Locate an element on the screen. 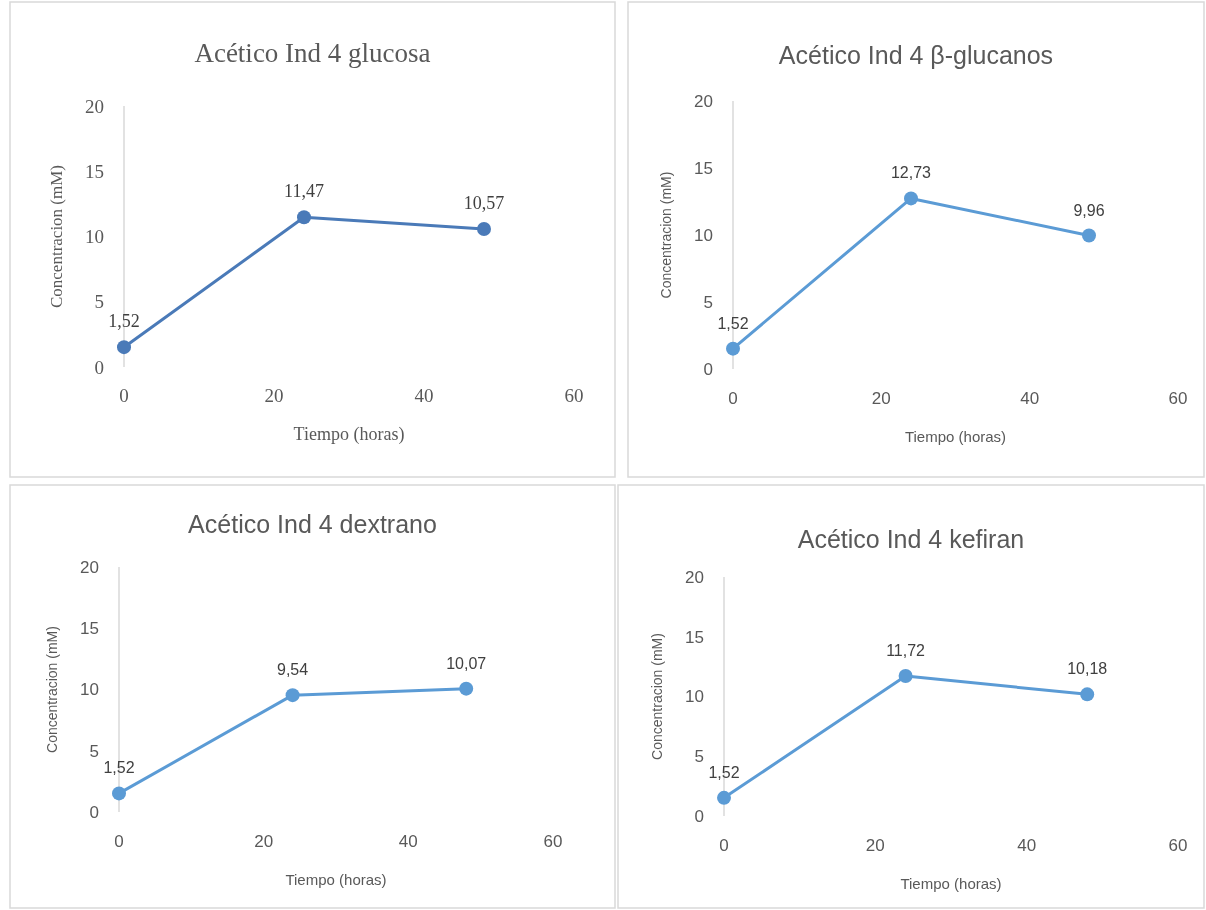  data-label: 10,57 is located at coordinates (484, 203).